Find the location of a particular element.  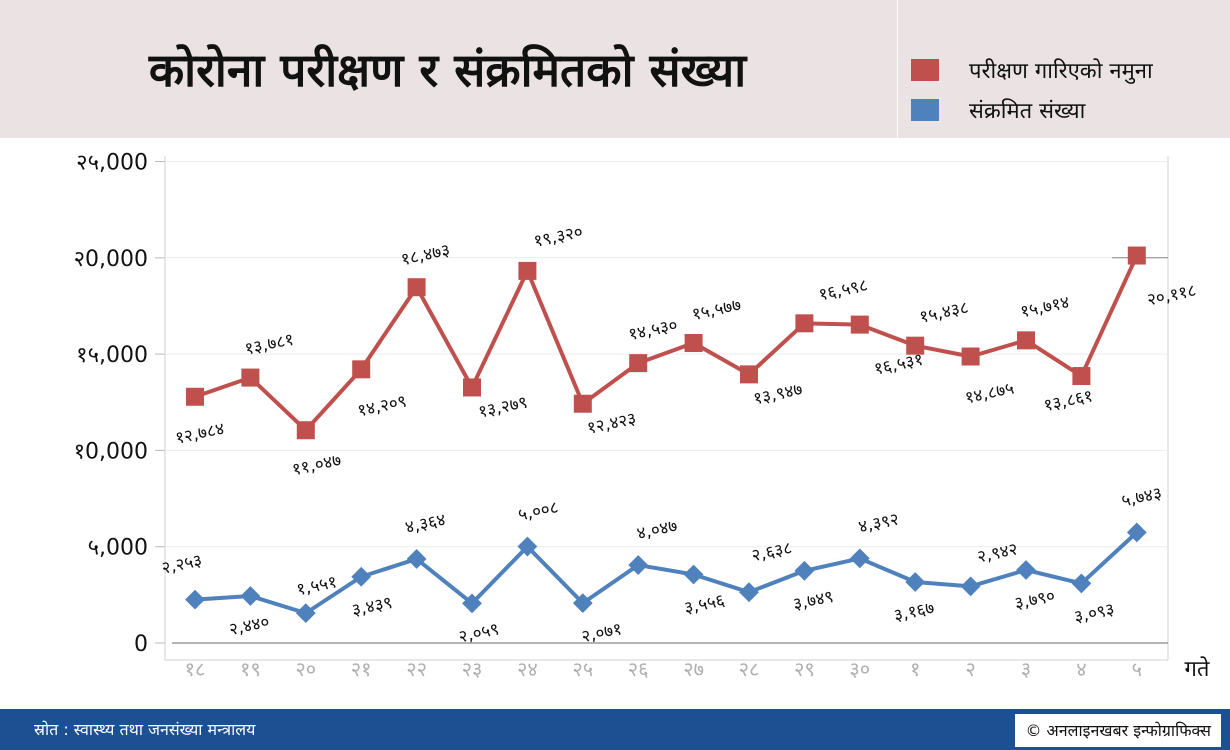

x-tick-label: ३ is located at coordinates (1026, 669).